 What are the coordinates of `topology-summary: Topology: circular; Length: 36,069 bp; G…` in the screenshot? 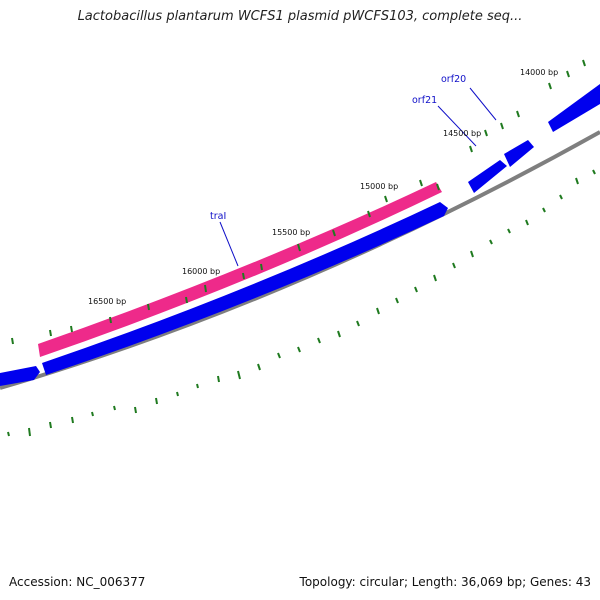 It's located at (445, 582).